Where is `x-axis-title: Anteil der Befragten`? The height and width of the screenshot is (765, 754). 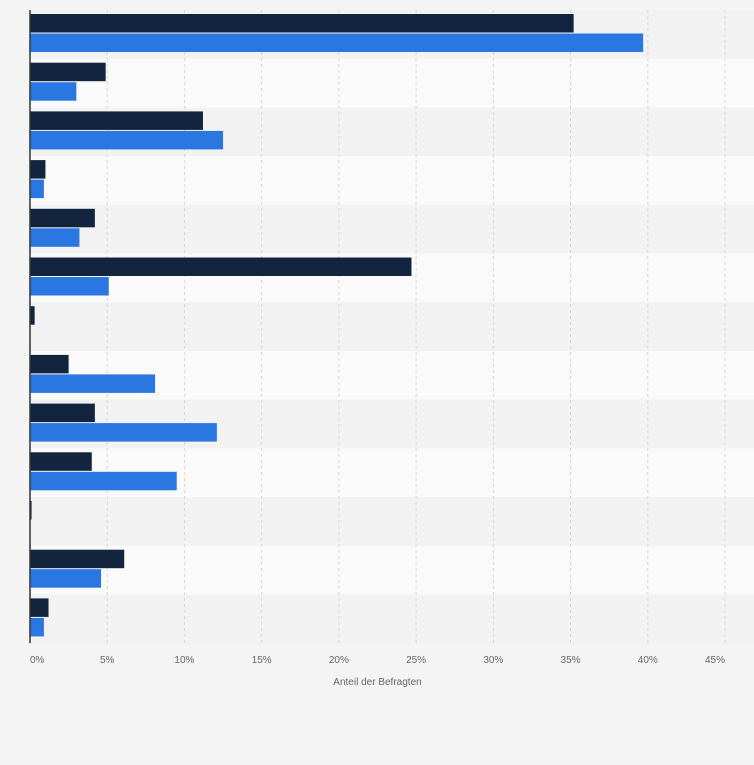
x-axis-title: Anteil der Befragten is located at coordinates (377, 682).